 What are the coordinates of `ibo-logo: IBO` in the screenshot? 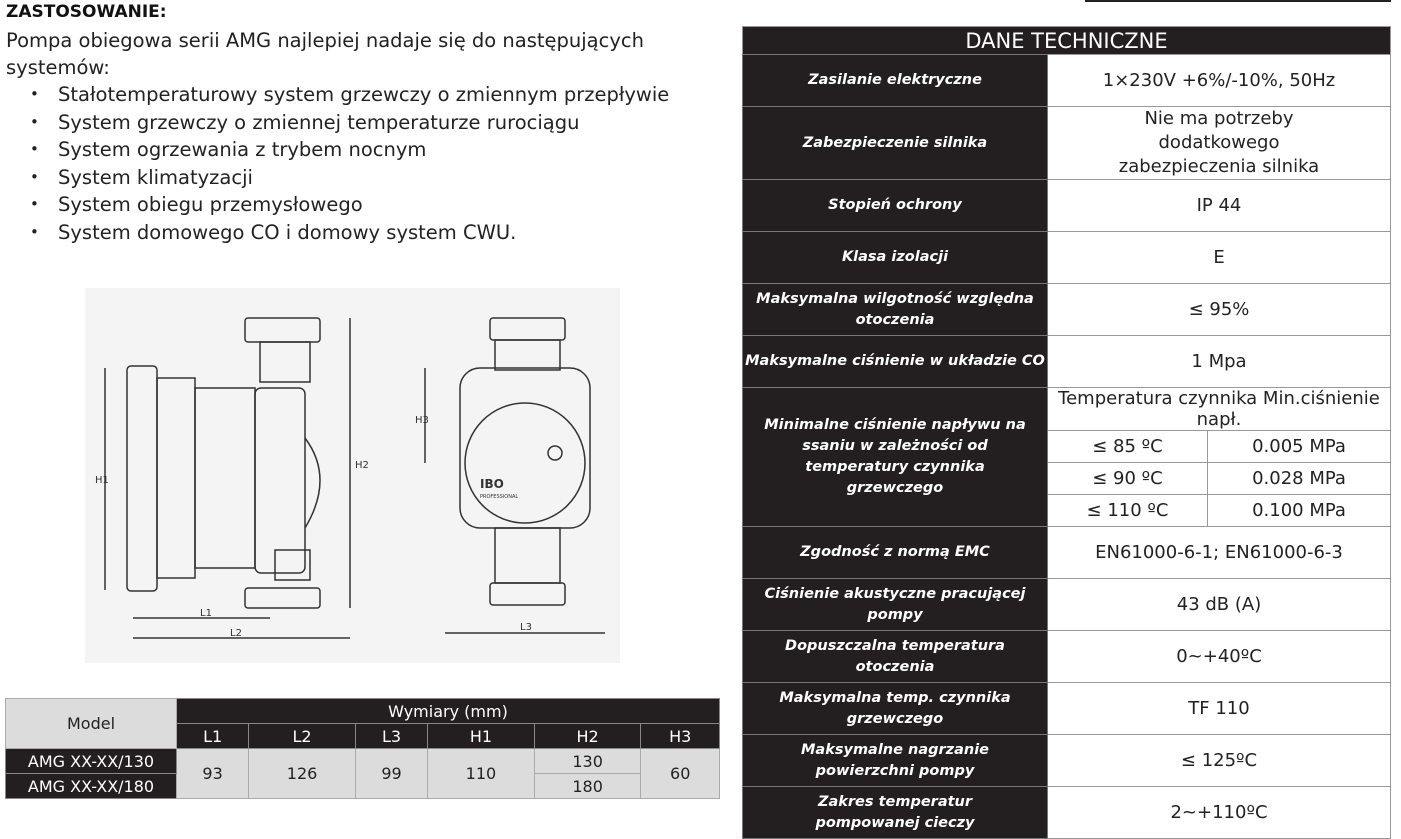 It's located at (492, 484).